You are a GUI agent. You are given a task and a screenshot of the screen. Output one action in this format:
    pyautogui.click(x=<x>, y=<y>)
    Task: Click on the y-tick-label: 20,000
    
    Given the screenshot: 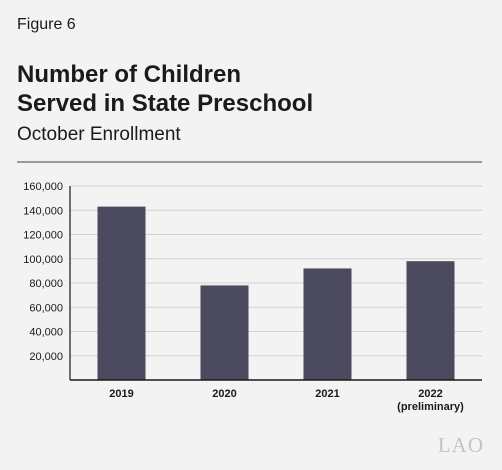 What is the action you would take?
    pyautogui.click(x=46, y=357)
    